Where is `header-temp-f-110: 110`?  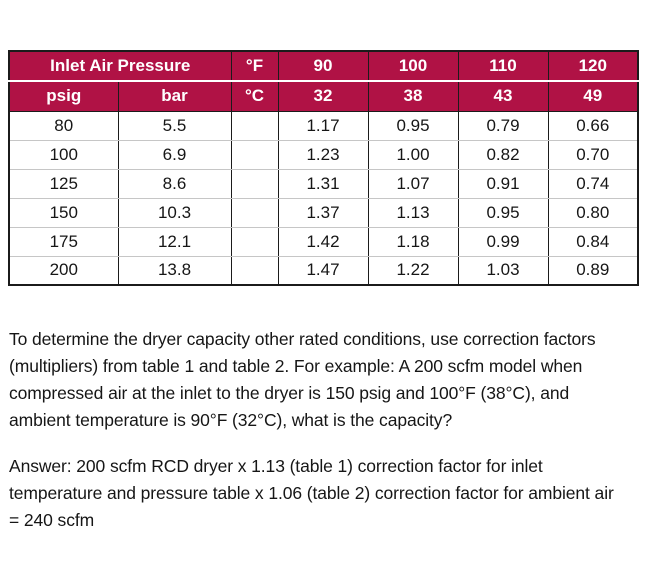 header-temp-f-110: 110 is located at coordinates (502, 66).